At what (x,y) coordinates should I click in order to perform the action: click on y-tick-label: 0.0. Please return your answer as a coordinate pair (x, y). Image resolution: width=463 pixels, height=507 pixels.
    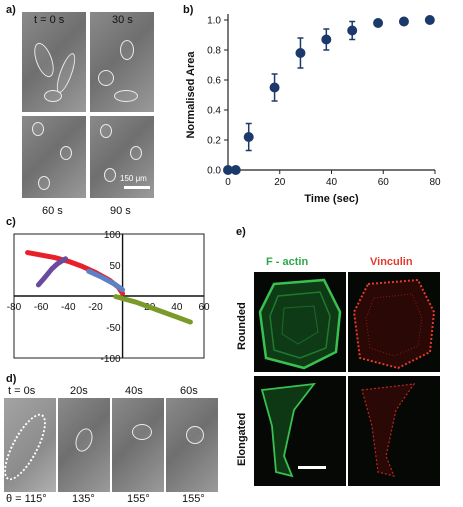
    Looking at the image, I should click on (214, 171).